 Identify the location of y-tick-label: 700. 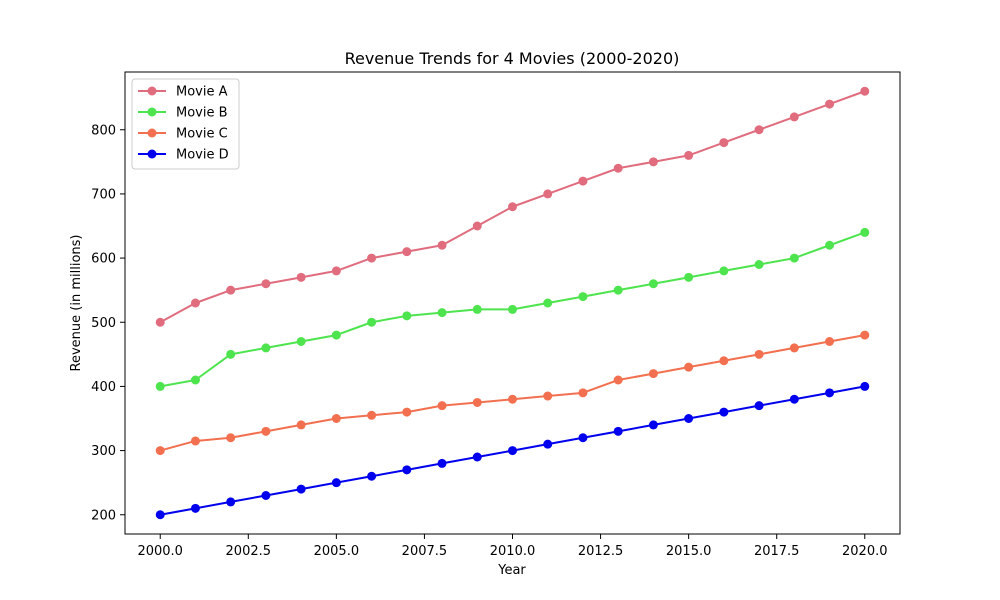
(103, 194).